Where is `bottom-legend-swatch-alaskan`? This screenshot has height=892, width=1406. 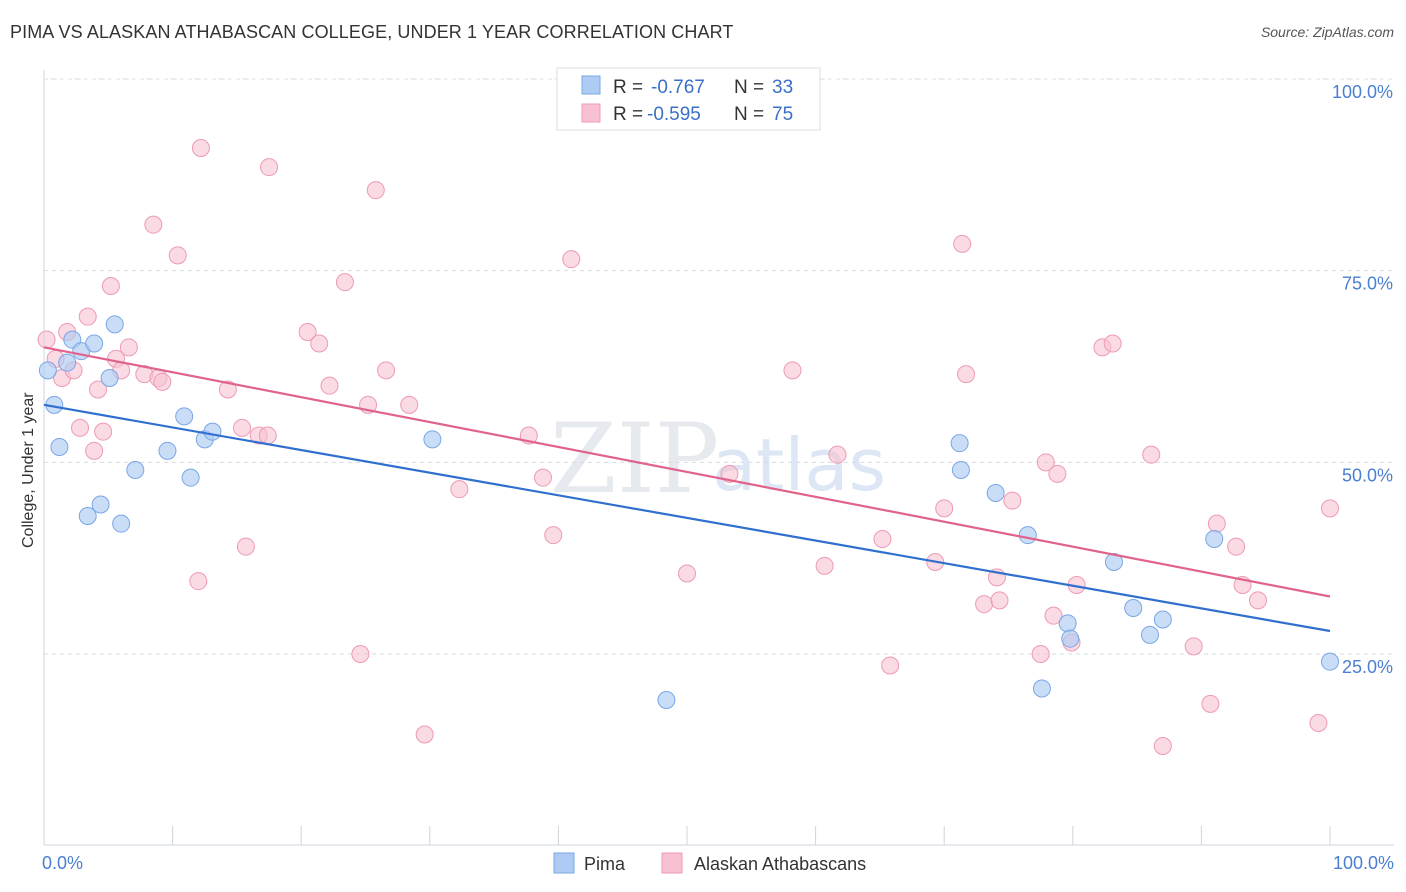 bottom-legend-swatch-alaskan is located at coordinates (672, 863).